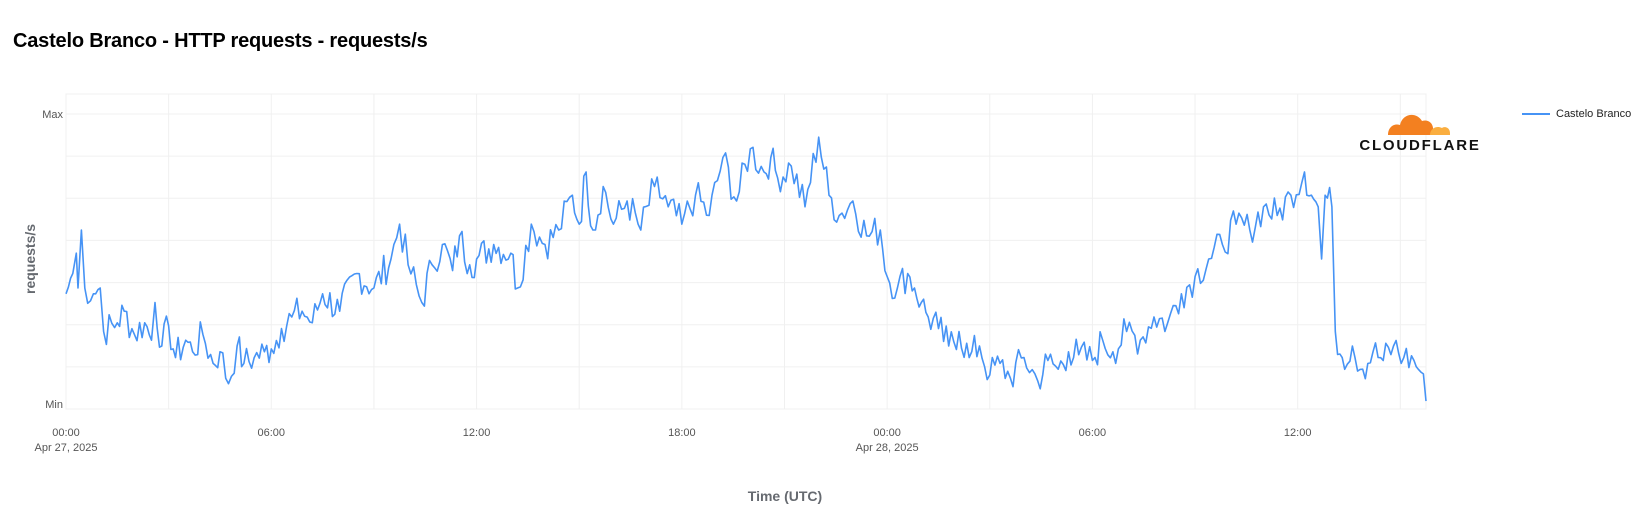 This screenshot has height=525, width=1650. Describe the element at coordinates (1419, 124) in the screenshot. I see `cloud-icon` at that location.